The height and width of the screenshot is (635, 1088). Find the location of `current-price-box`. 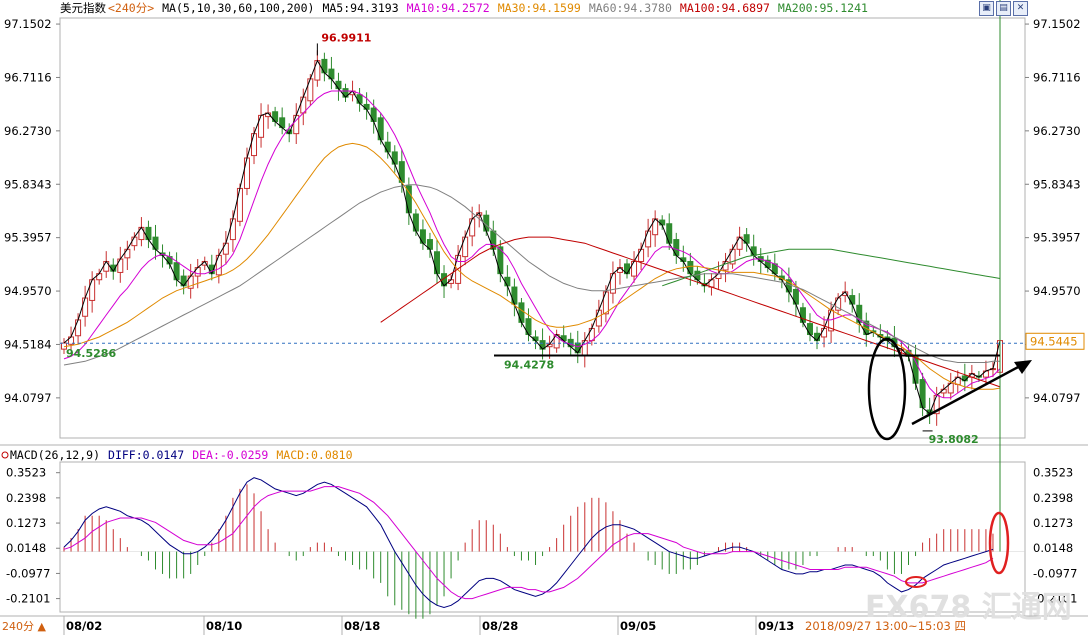

current-price-box is located at coordinates (1055, 341).